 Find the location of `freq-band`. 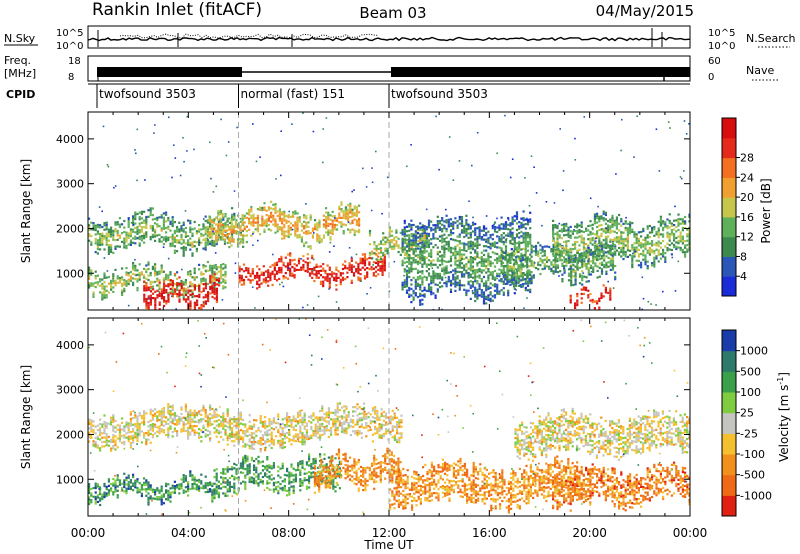

freq-band is located at coordinates (540, 72).